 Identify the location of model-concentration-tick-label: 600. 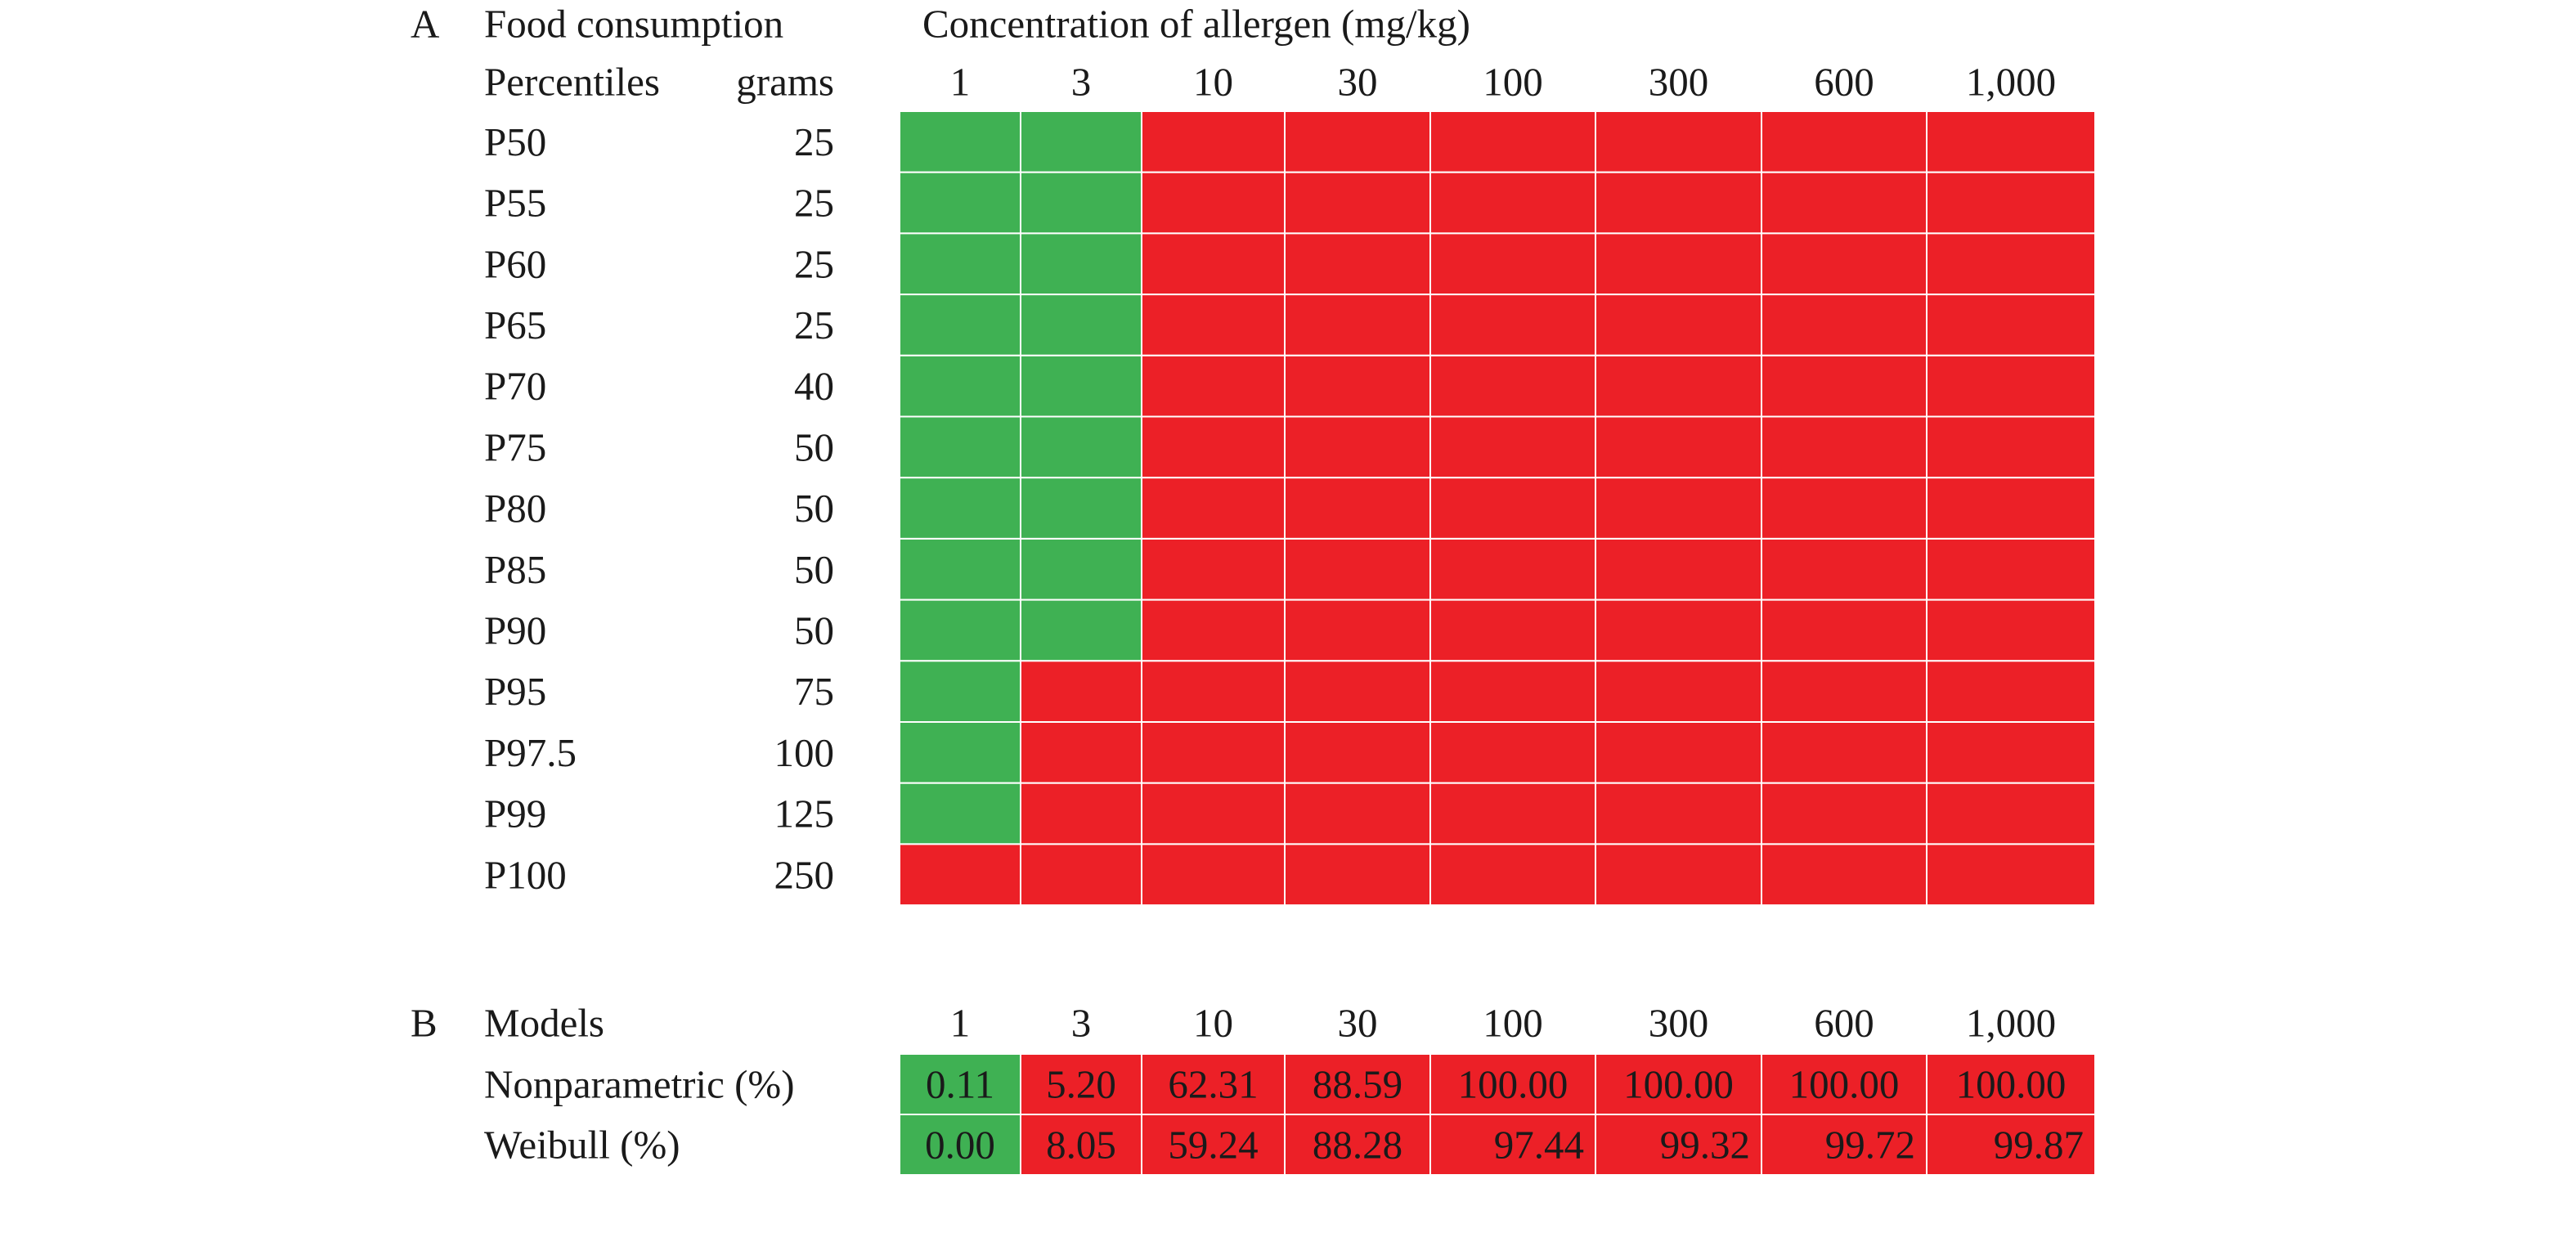
(1844, 1023).